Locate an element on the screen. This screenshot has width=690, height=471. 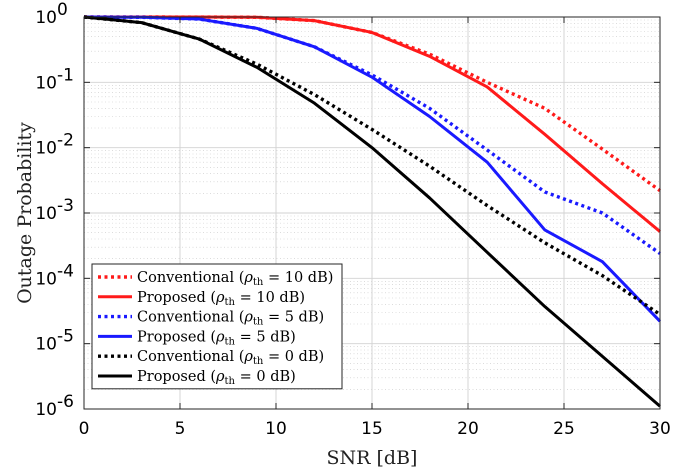
legend-entry-6: Proposed (ρth = 0 dB) is located at coordinates (216, 378).